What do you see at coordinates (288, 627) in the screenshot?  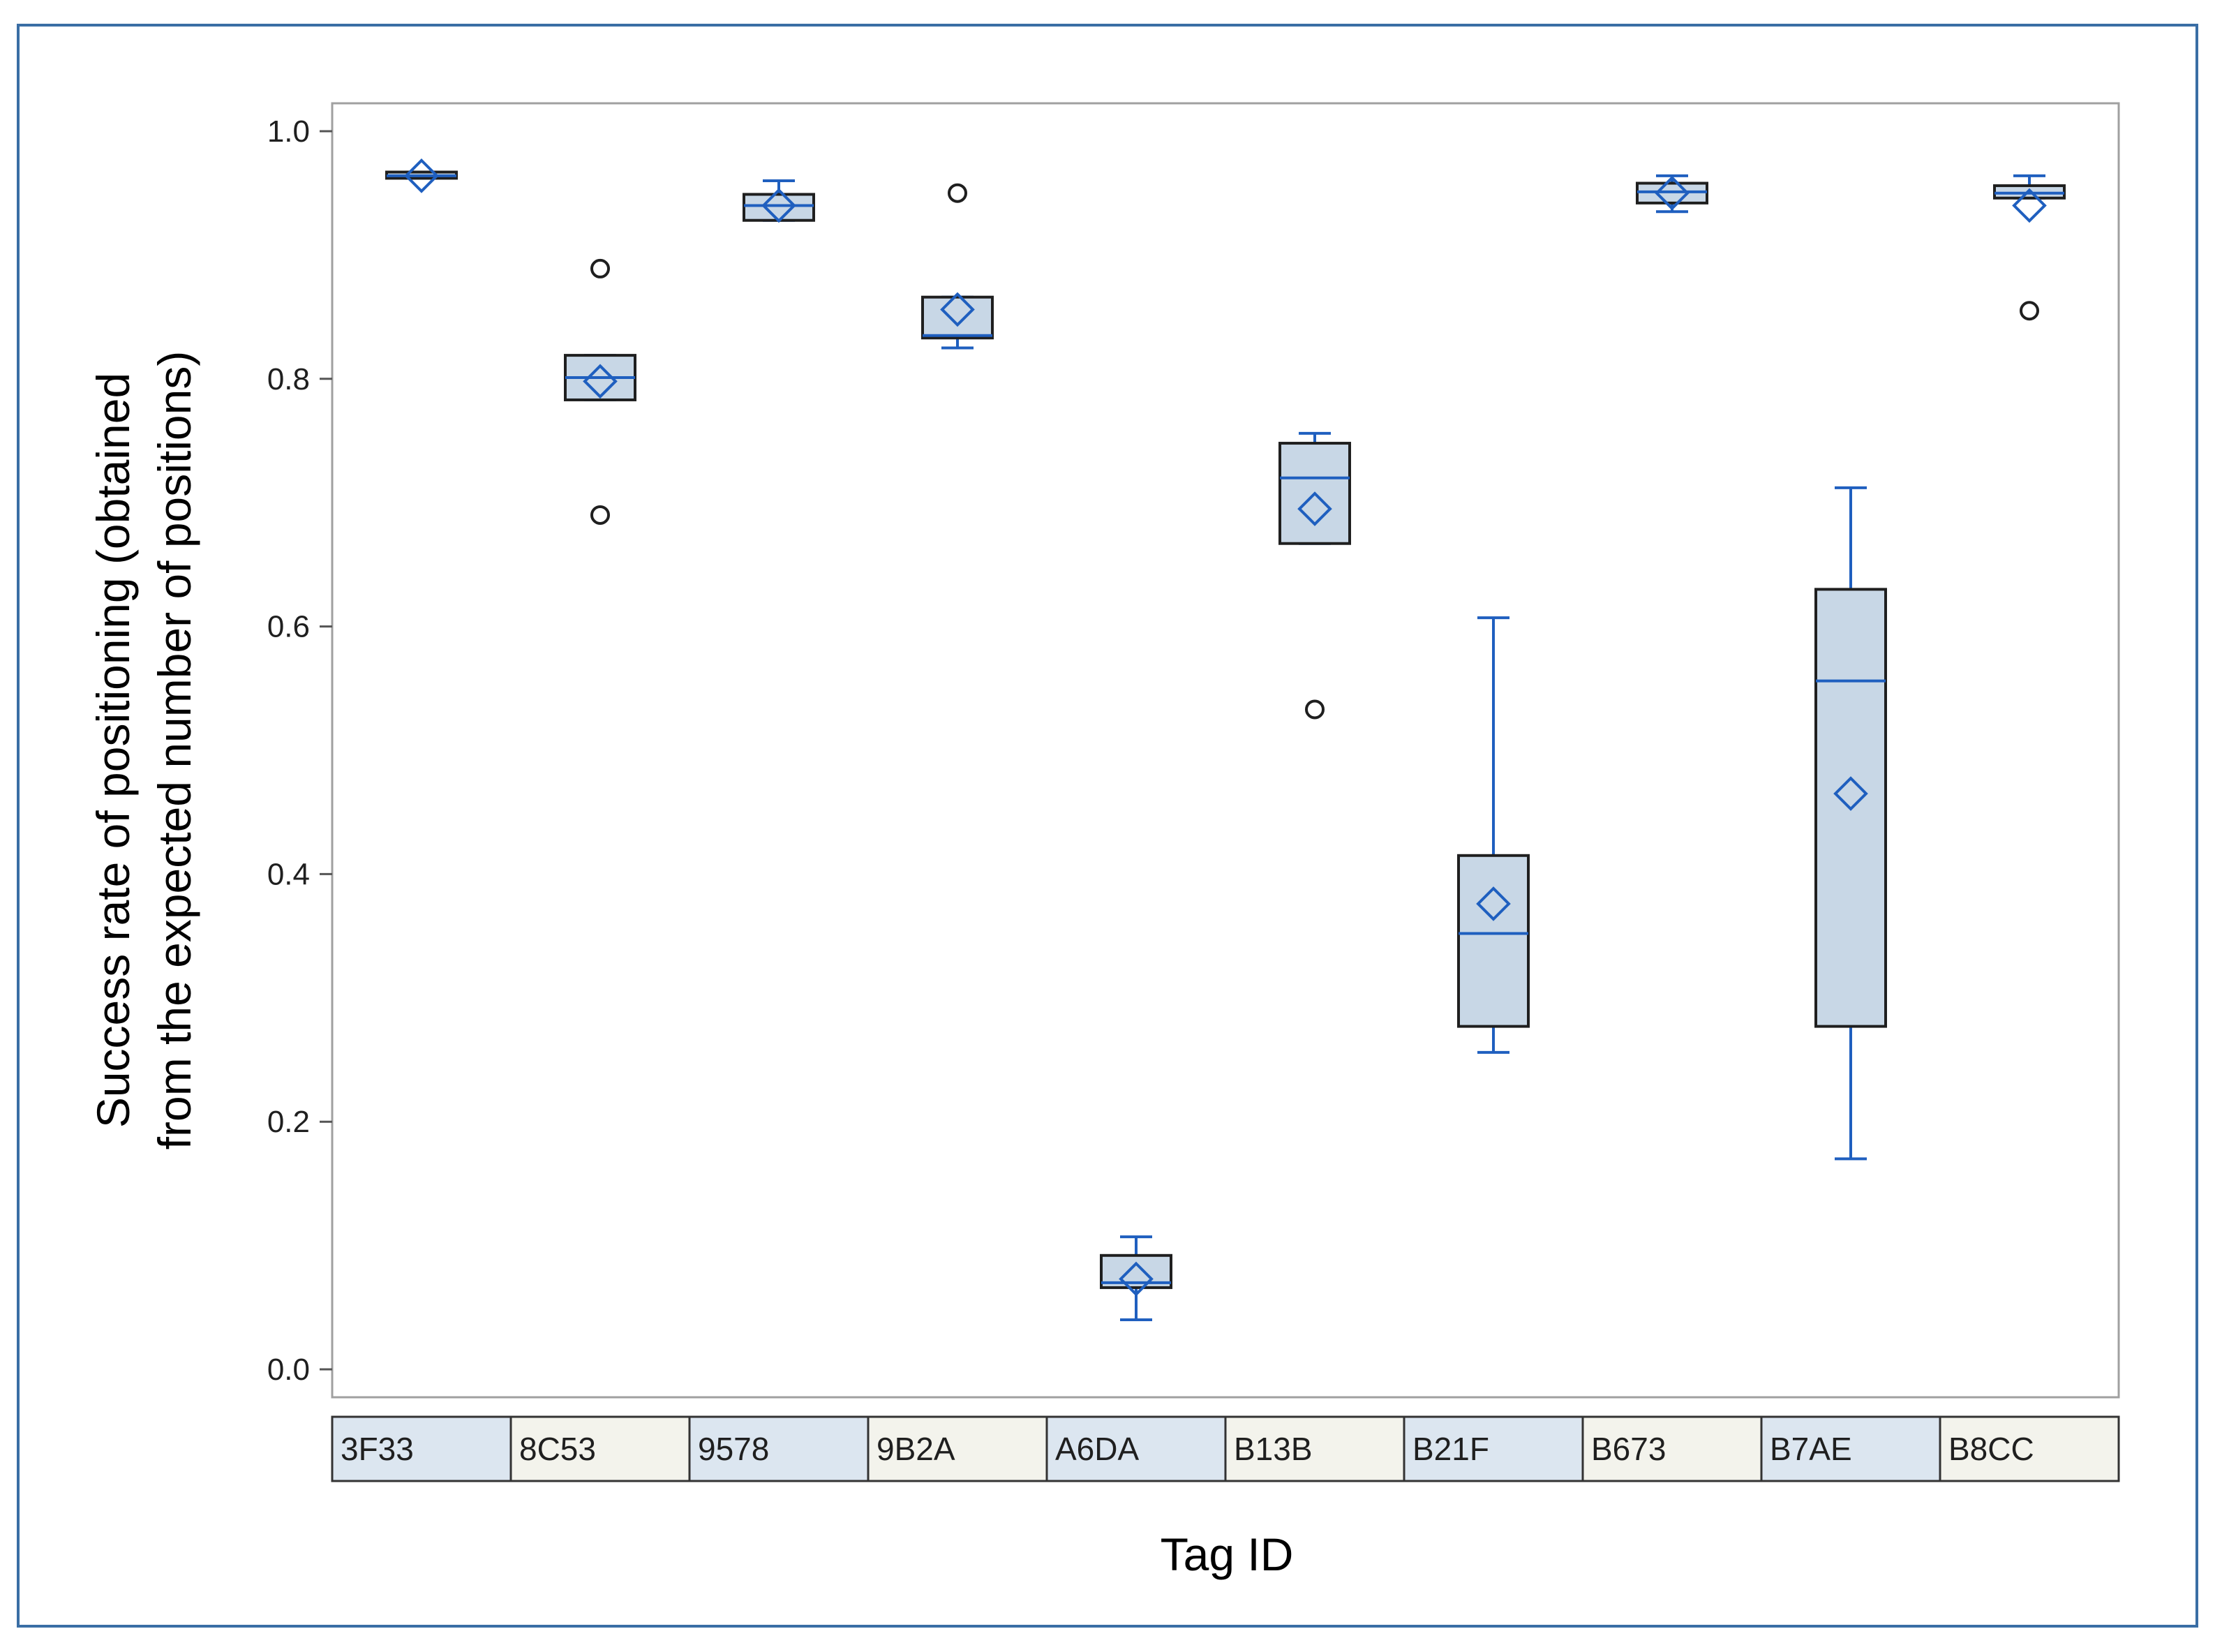 I see `y-tick-label: 0.6` at bounding box center [288, 627].